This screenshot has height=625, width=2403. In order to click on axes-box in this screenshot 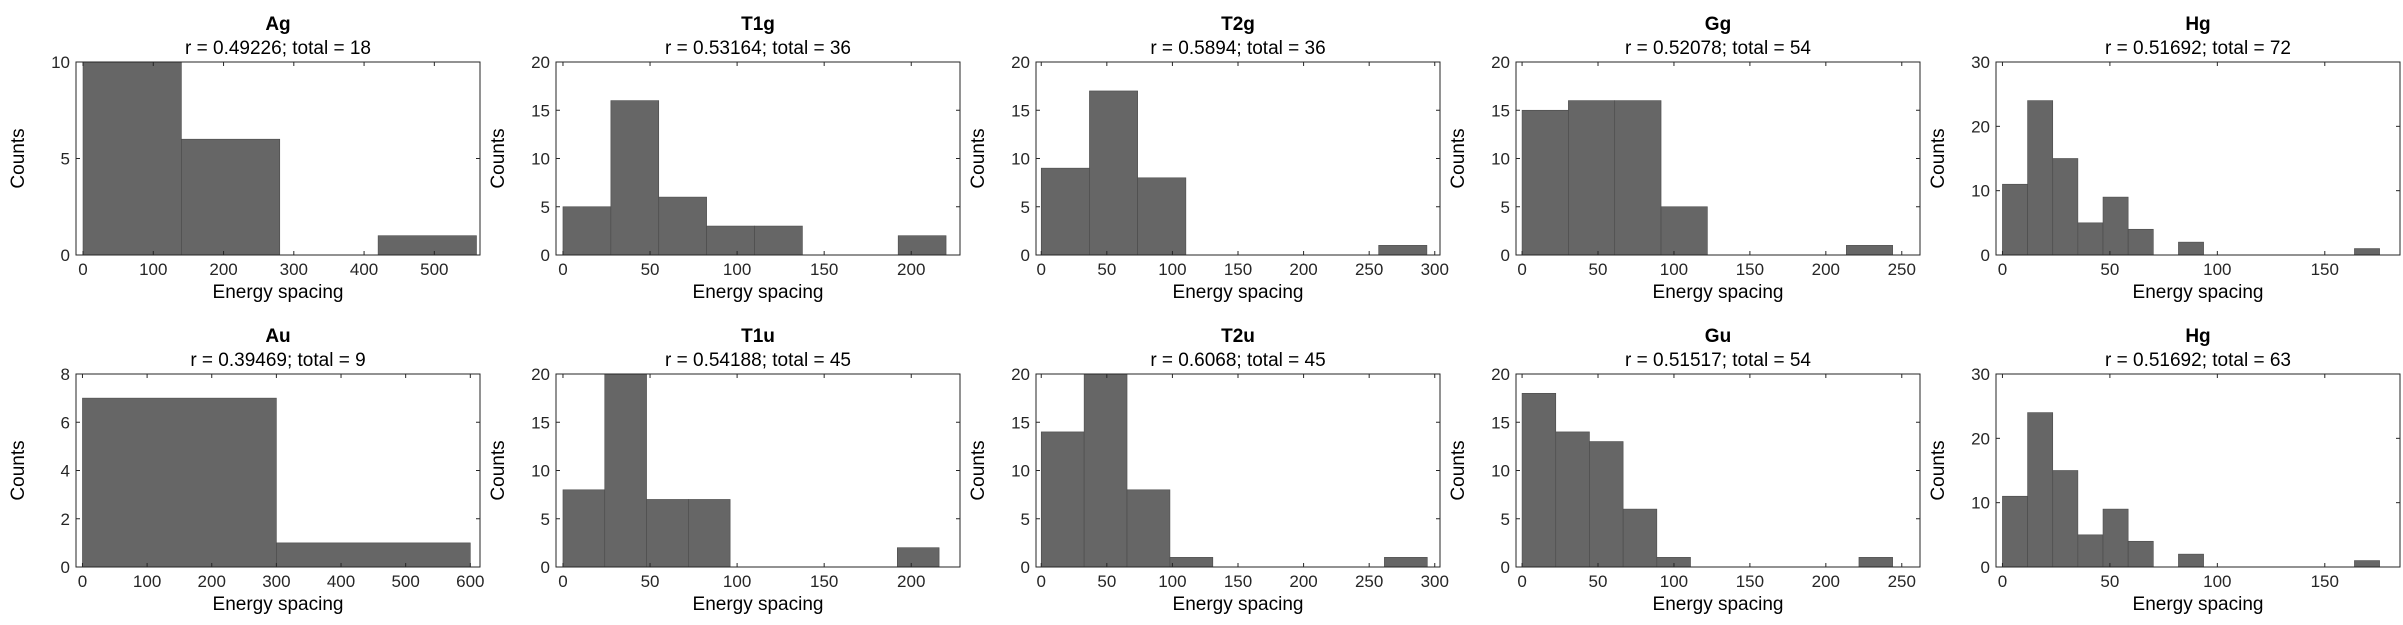, I will do `click(2198, 158)`.